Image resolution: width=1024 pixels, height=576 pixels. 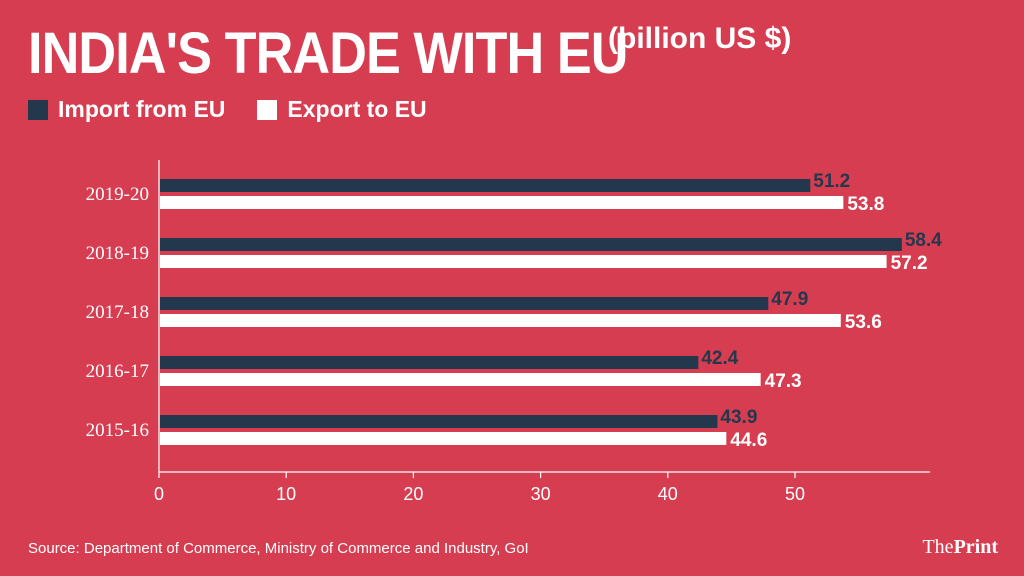 What do you see at coordinates (328, 53) in the screenshot?
I see `chart-title: INDIA'S TRADE WITH EU` at bounding box center [328, 53].